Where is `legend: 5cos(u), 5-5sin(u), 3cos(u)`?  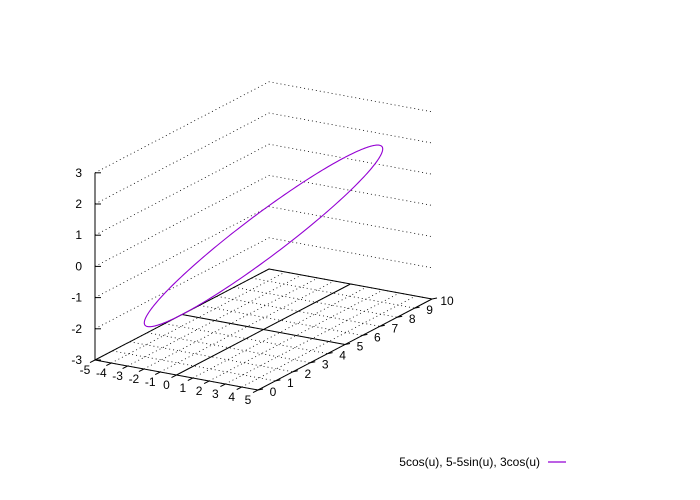 legend: 5cos(u), 5-5sin(u), 3cos(u) is located at coordinates (482, 462).